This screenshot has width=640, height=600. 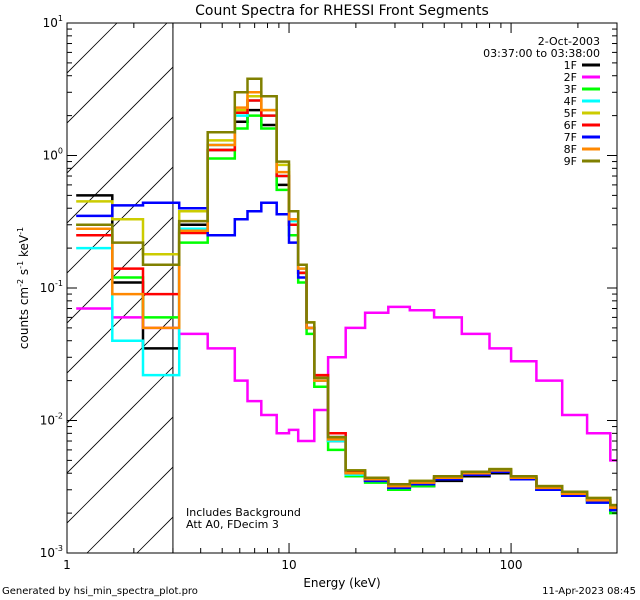 What do you see at coordinates (288, 565) in the screenshot?
I see `x-tick-label: 10` at bounding box center [288, 565].